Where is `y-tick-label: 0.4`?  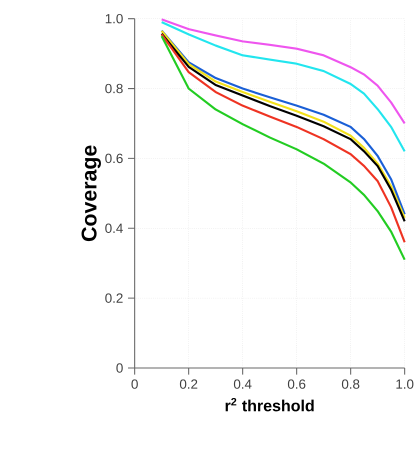
y-tick-label: 0.4 is located at coordinates (114, 228).